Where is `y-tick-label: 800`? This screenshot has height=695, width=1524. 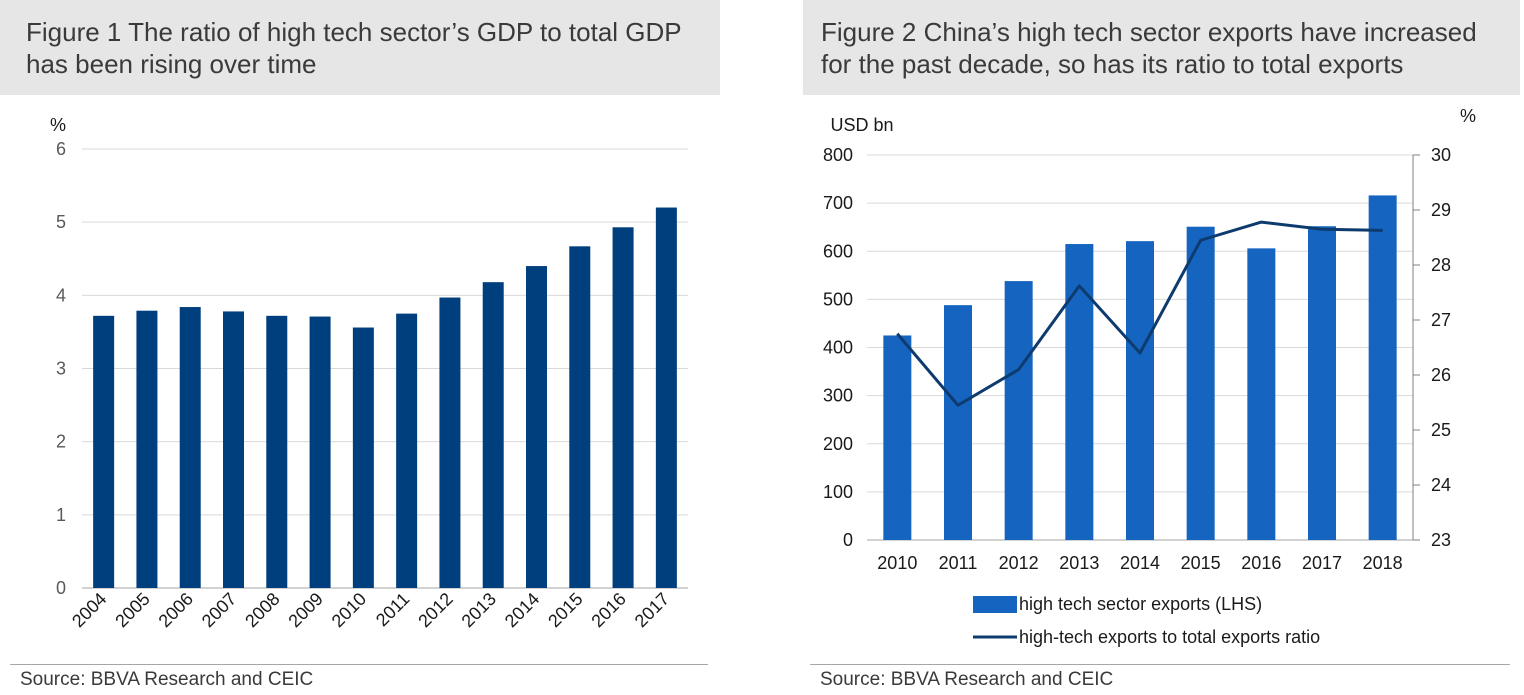
y-tick-label: 800 is located at coordinates (838, 155).